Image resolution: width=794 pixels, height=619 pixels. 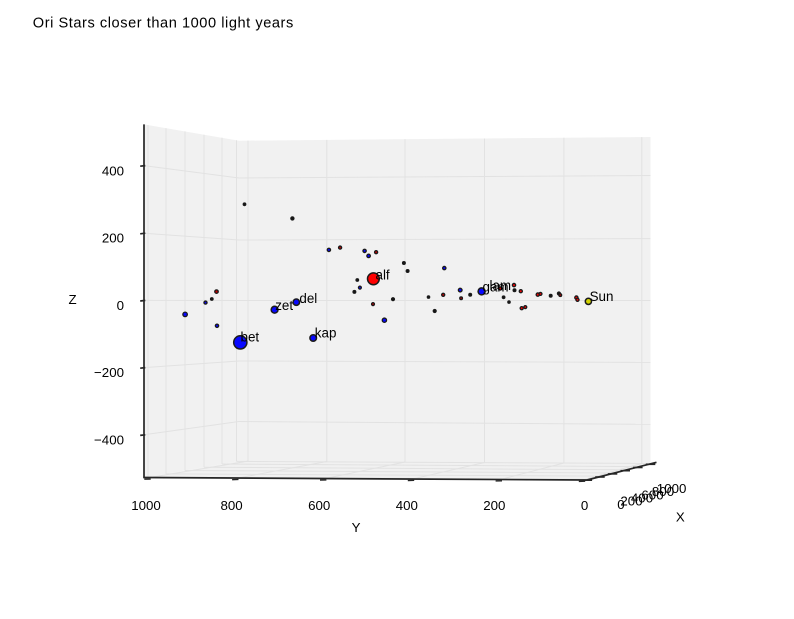 What do you see at coordinates (501, 285) in the screenshot?
I see `svg-text: lam` at bounding box center [501, 285].